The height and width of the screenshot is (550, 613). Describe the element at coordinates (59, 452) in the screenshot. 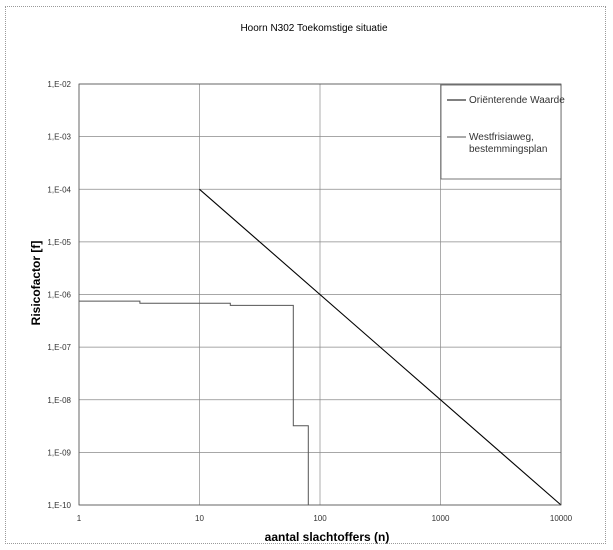

I see `y-tick-label: 1,E-09` at that location.